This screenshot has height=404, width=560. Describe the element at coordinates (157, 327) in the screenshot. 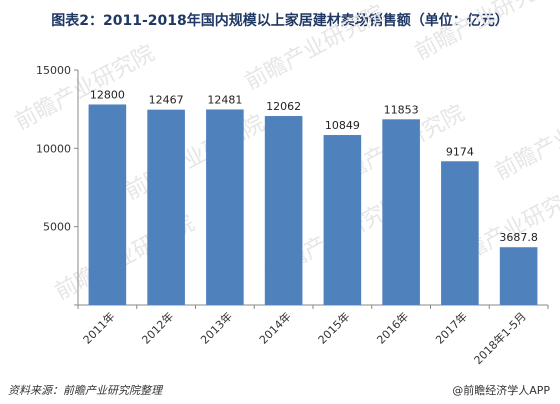

I see `x-tick-label: 2012年` at that location.